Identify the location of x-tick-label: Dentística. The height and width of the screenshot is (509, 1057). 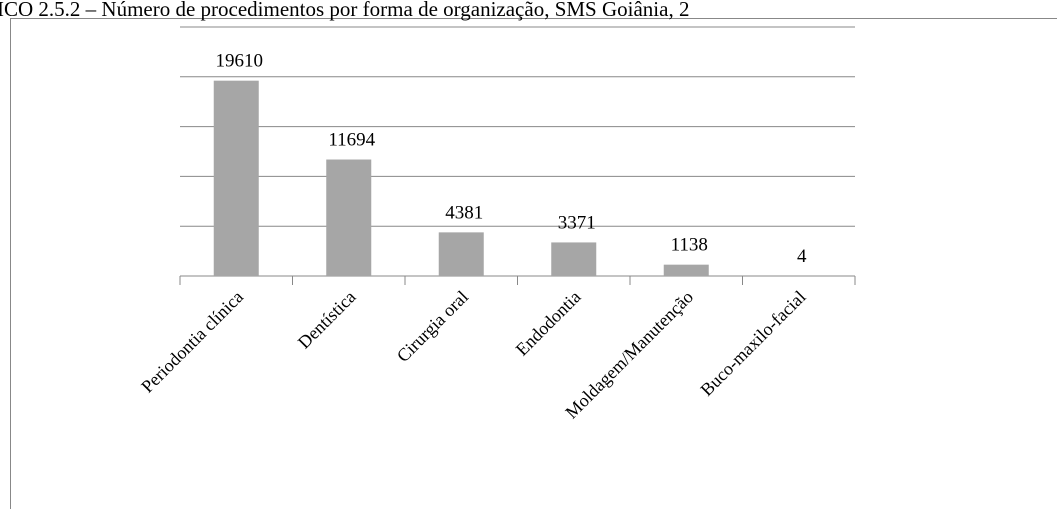
(327, 320).